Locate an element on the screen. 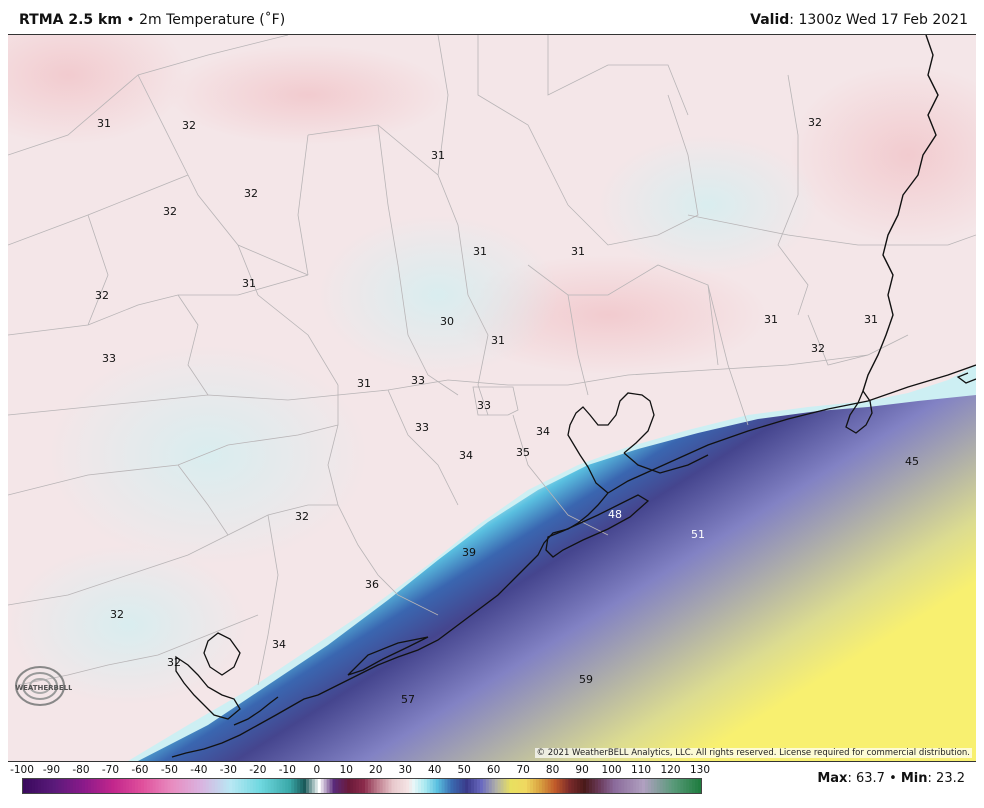 The height and width of the screenshot is (808, 984). temperature-label: 45 is located at coordinates (912, 461).